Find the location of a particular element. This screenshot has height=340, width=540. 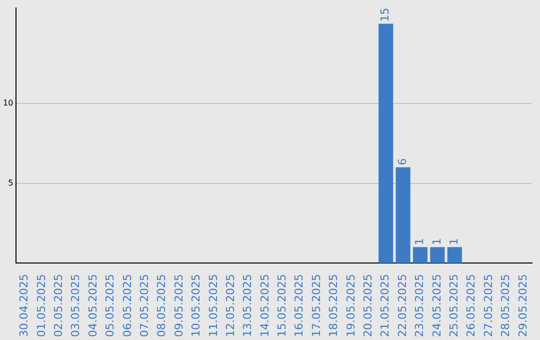

x-tick-label: 13.05.2025 is located at coordinates (247, 306).